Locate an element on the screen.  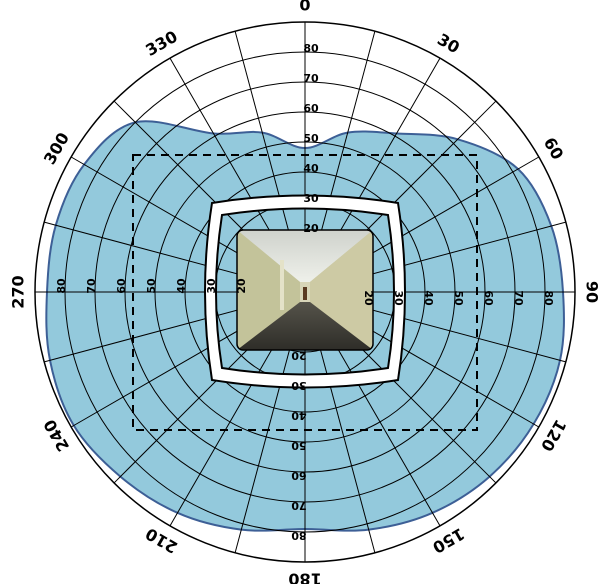
central-band is located at coordinates (305, 291).